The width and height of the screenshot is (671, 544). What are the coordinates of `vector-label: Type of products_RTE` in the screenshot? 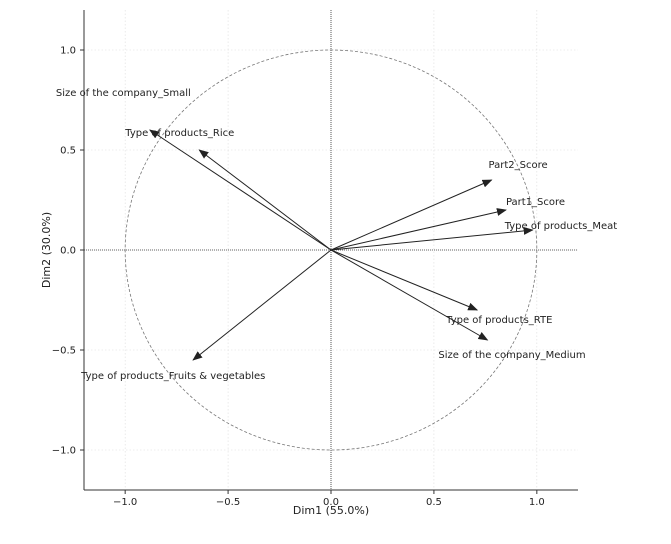 It's located at (498, 320).